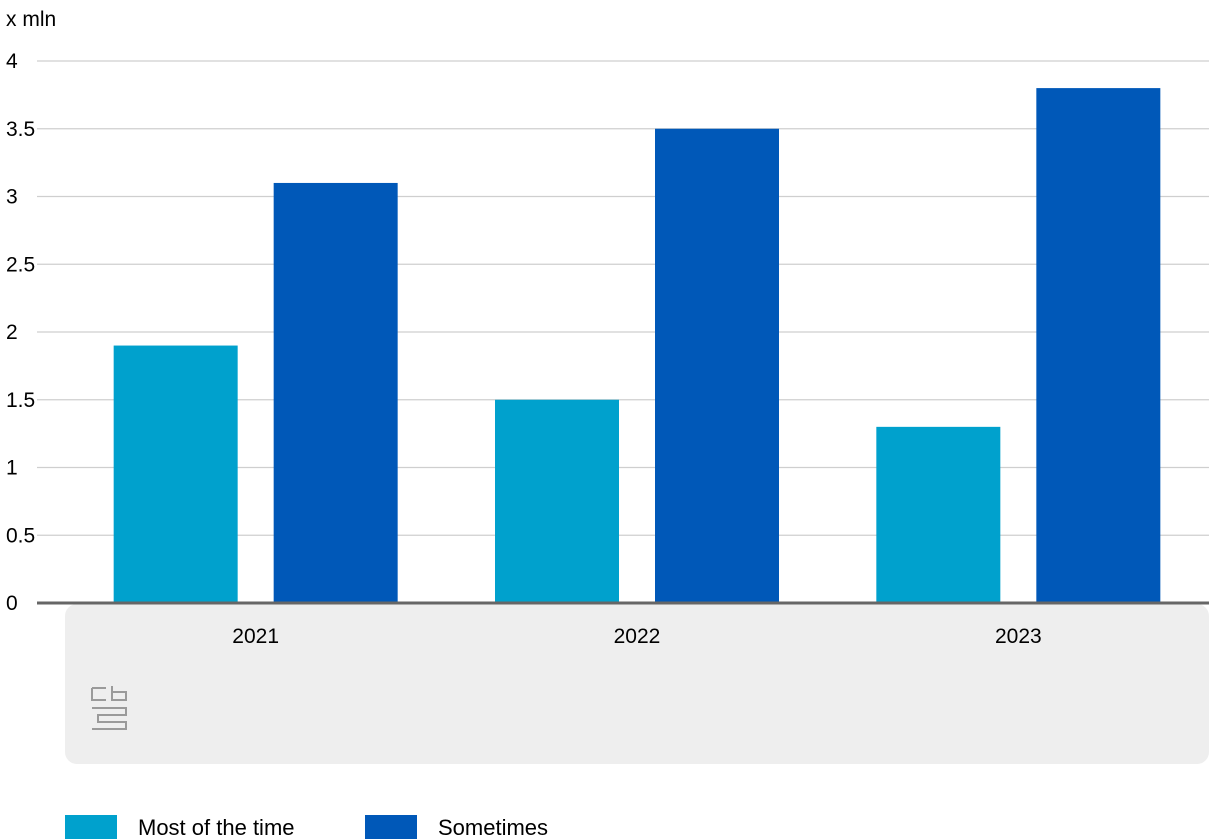 The image size is (1209, 839). What do you see at coordinates (716, 365) in the screenshot?
I see `bar-sometimes-2022` at bounding box center [716, 365].